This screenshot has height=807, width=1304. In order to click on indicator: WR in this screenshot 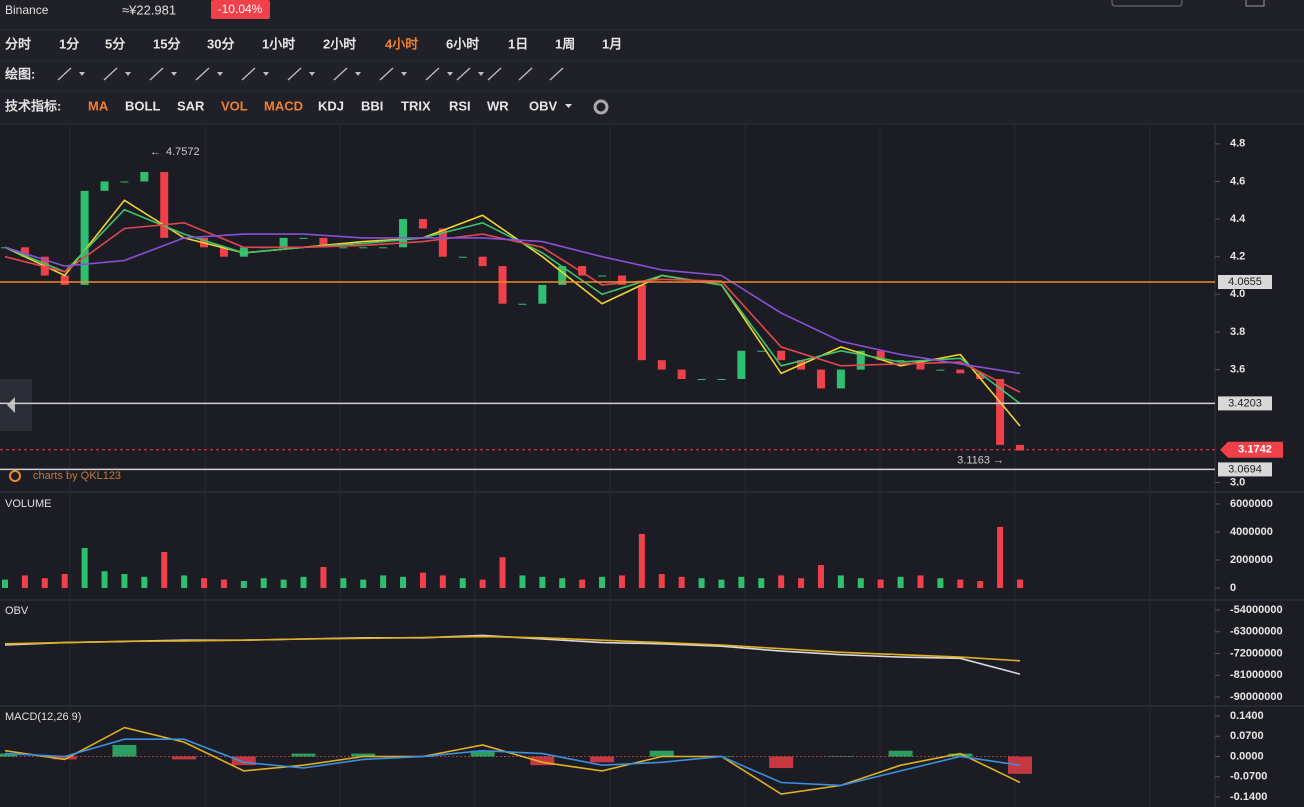, I will do `click(498, 105)`.